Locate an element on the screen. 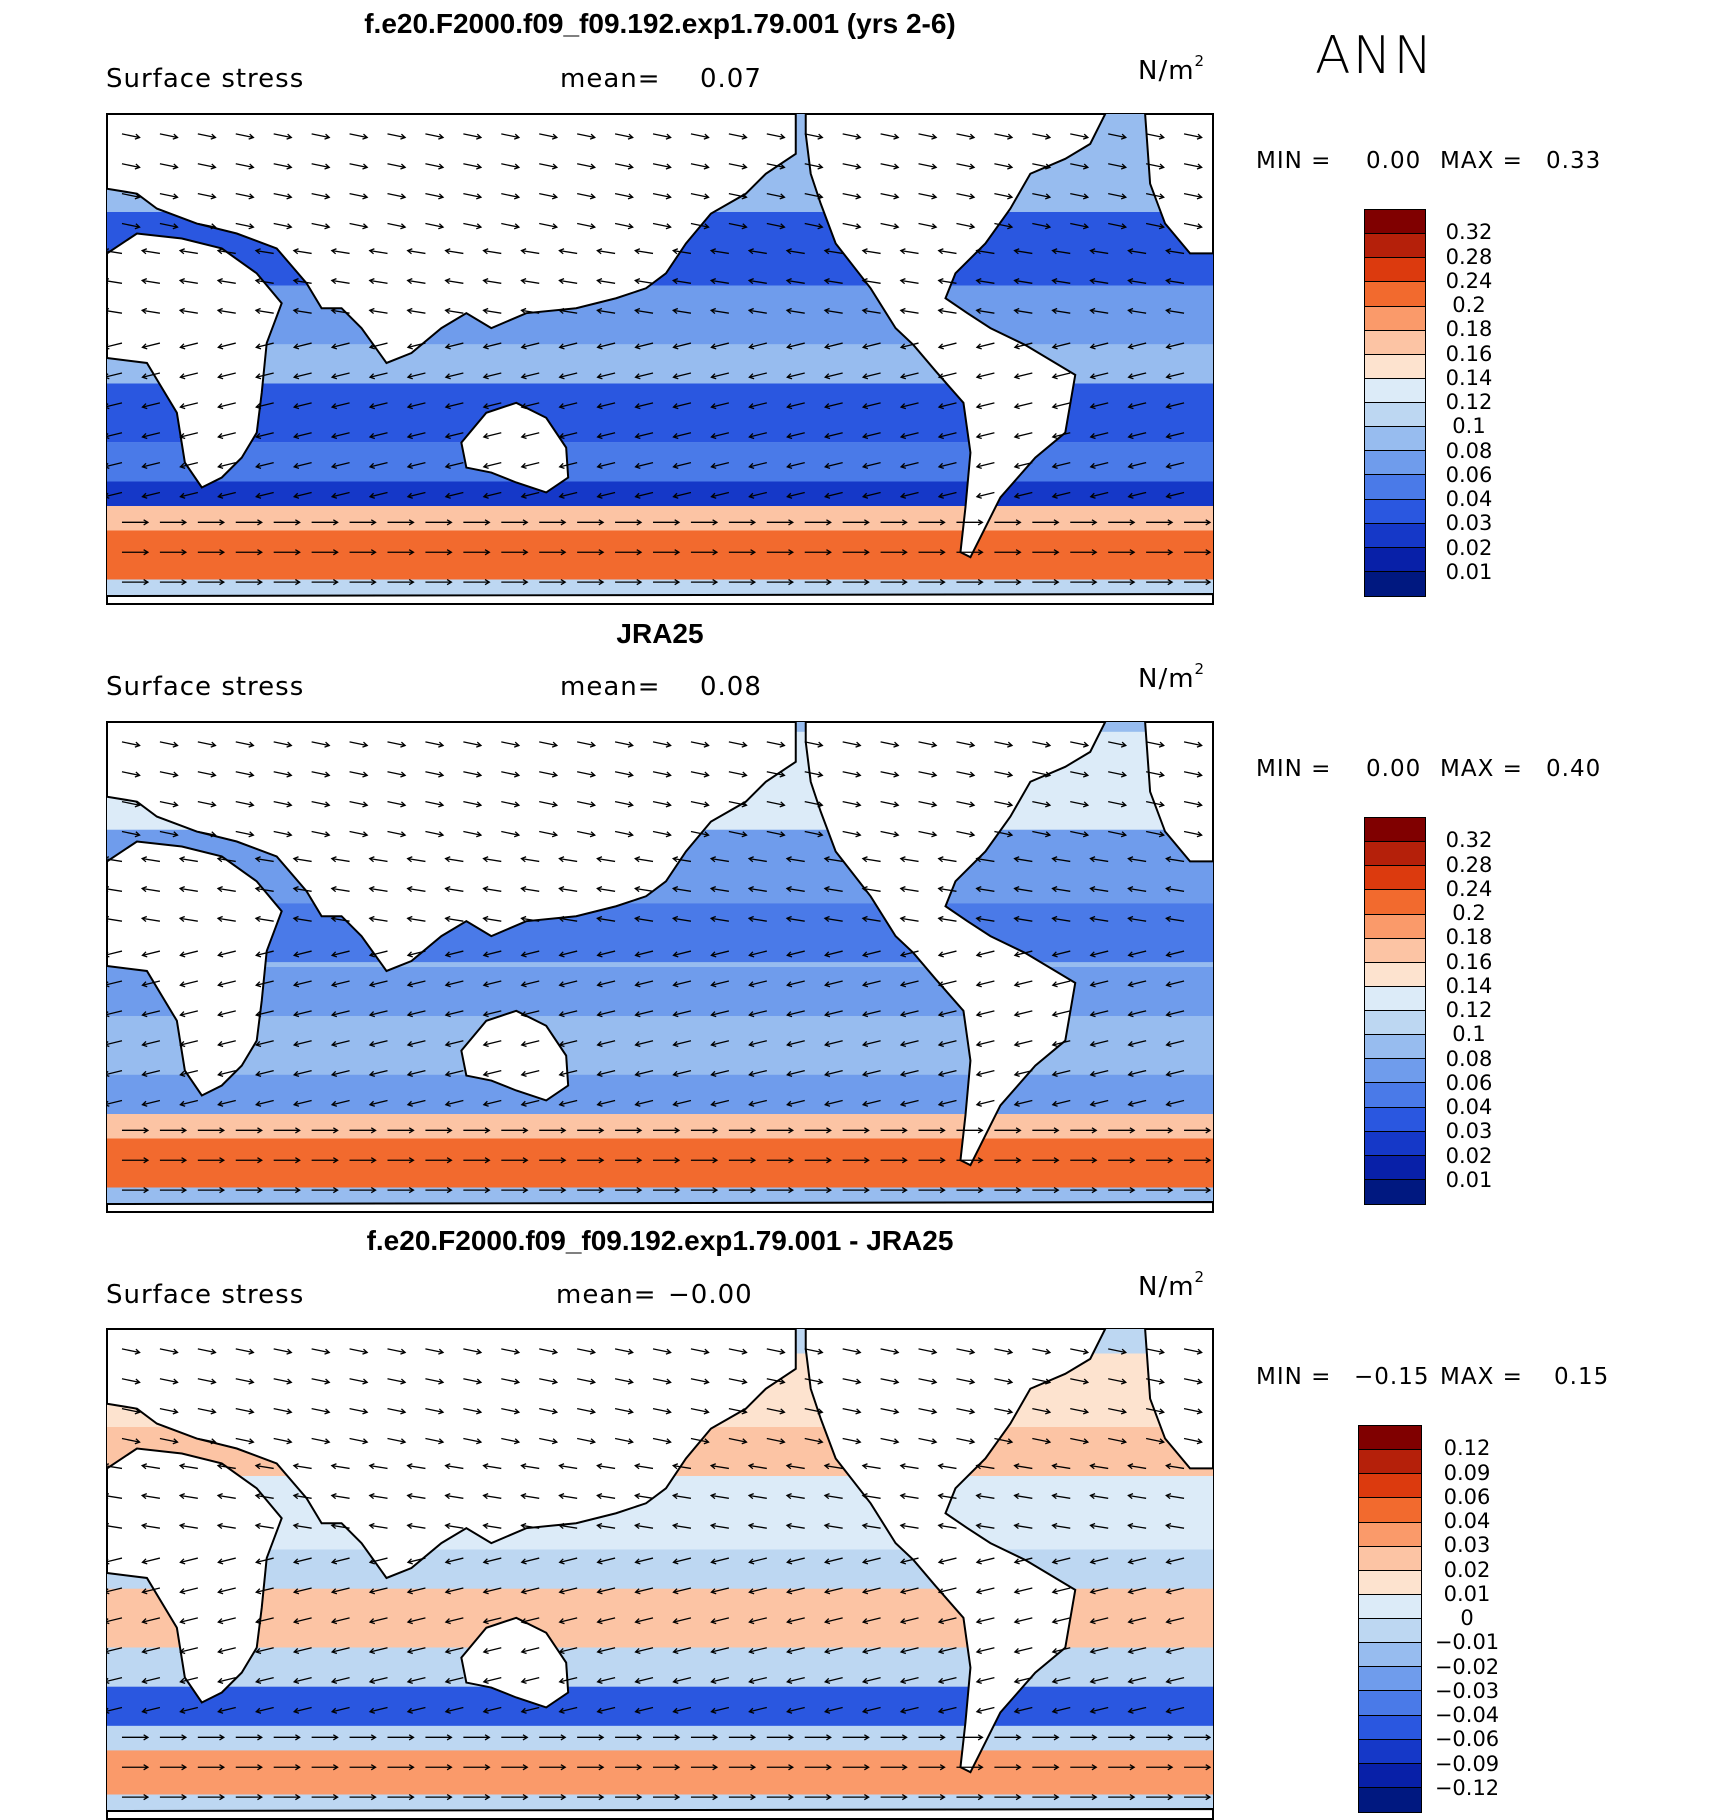 This screenshot has width=1710, height=1820. colorbar-tick-label: 0.24 is located at coordinates (1469, 888).